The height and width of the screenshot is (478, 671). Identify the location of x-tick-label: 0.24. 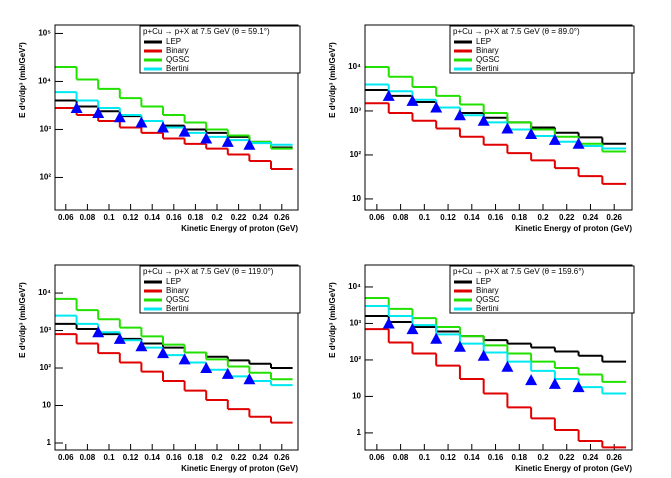
(260, 217).